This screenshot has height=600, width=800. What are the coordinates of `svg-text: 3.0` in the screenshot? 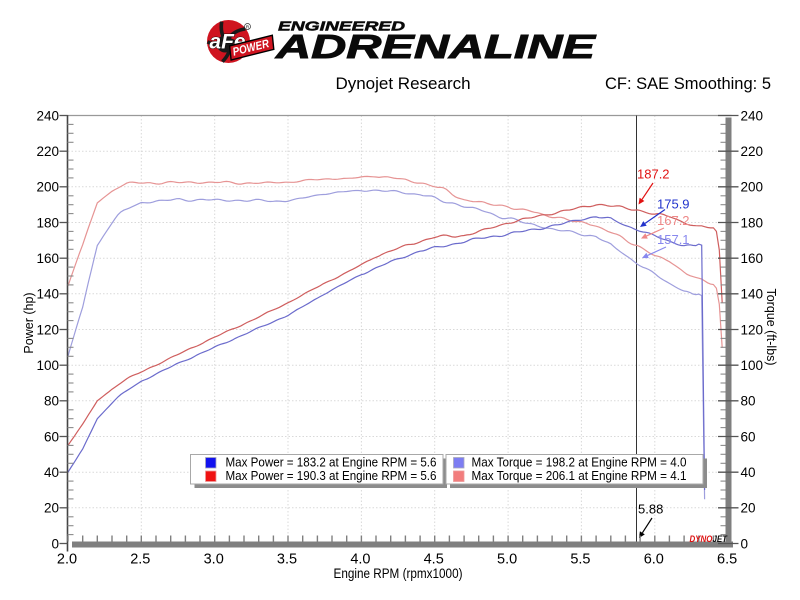 It's located at (214, 560).